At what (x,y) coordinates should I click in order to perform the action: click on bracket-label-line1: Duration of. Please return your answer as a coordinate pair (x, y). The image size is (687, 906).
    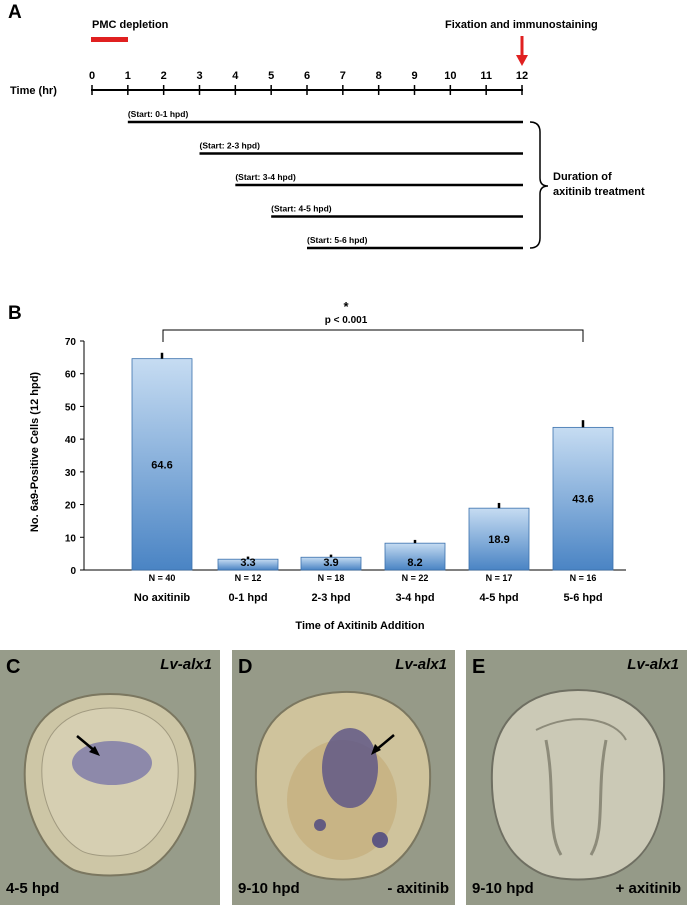
    Looking at the image, I should click on (582, 177).